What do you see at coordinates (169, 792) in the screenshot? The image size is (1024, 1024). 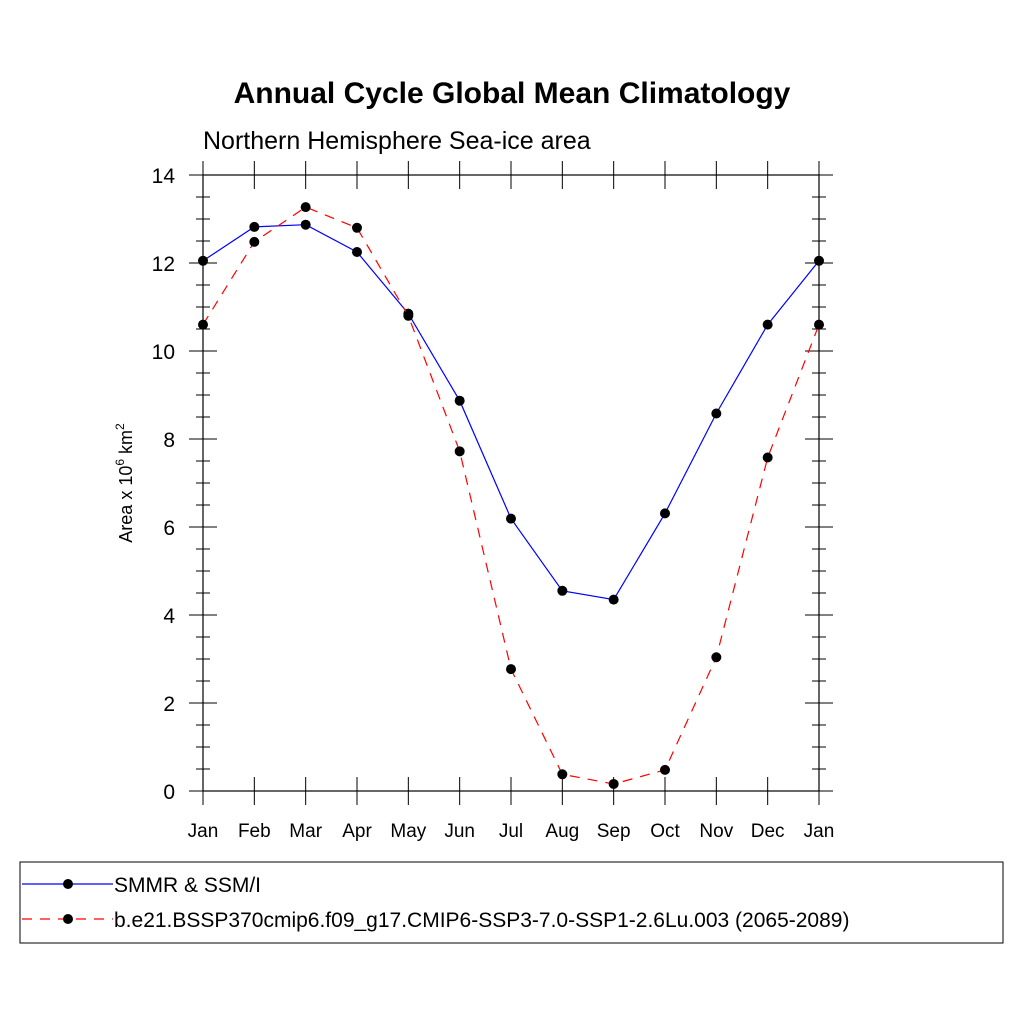 I see `y-tick-label: 0` at bounding box center [169, 792].